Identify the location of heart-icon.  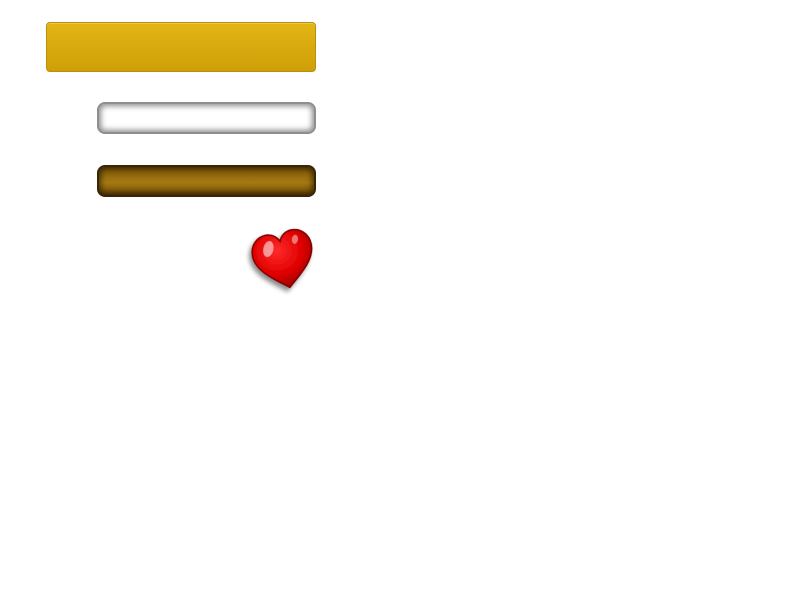
(282, 258).